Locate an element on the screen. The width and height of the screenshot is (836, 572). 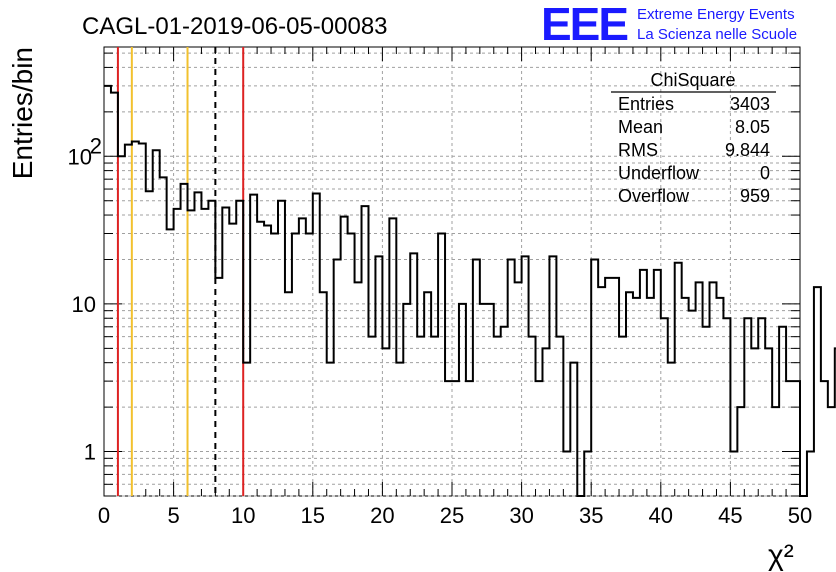
chart-title: CAGL-01-2019-06-05-00083 is located at coordinates (235, 26).